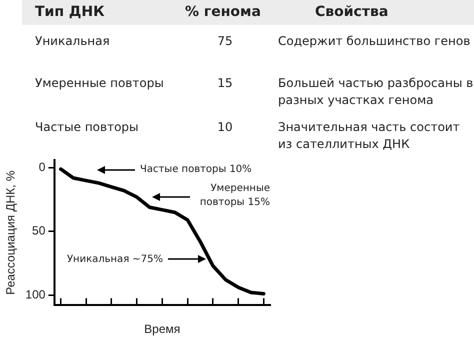 The image size is (474, 341). What do you see at coordinates (87, 127) in the screenshot?
I see `category-label: Частые повторы` at bounding box center [87, 127].